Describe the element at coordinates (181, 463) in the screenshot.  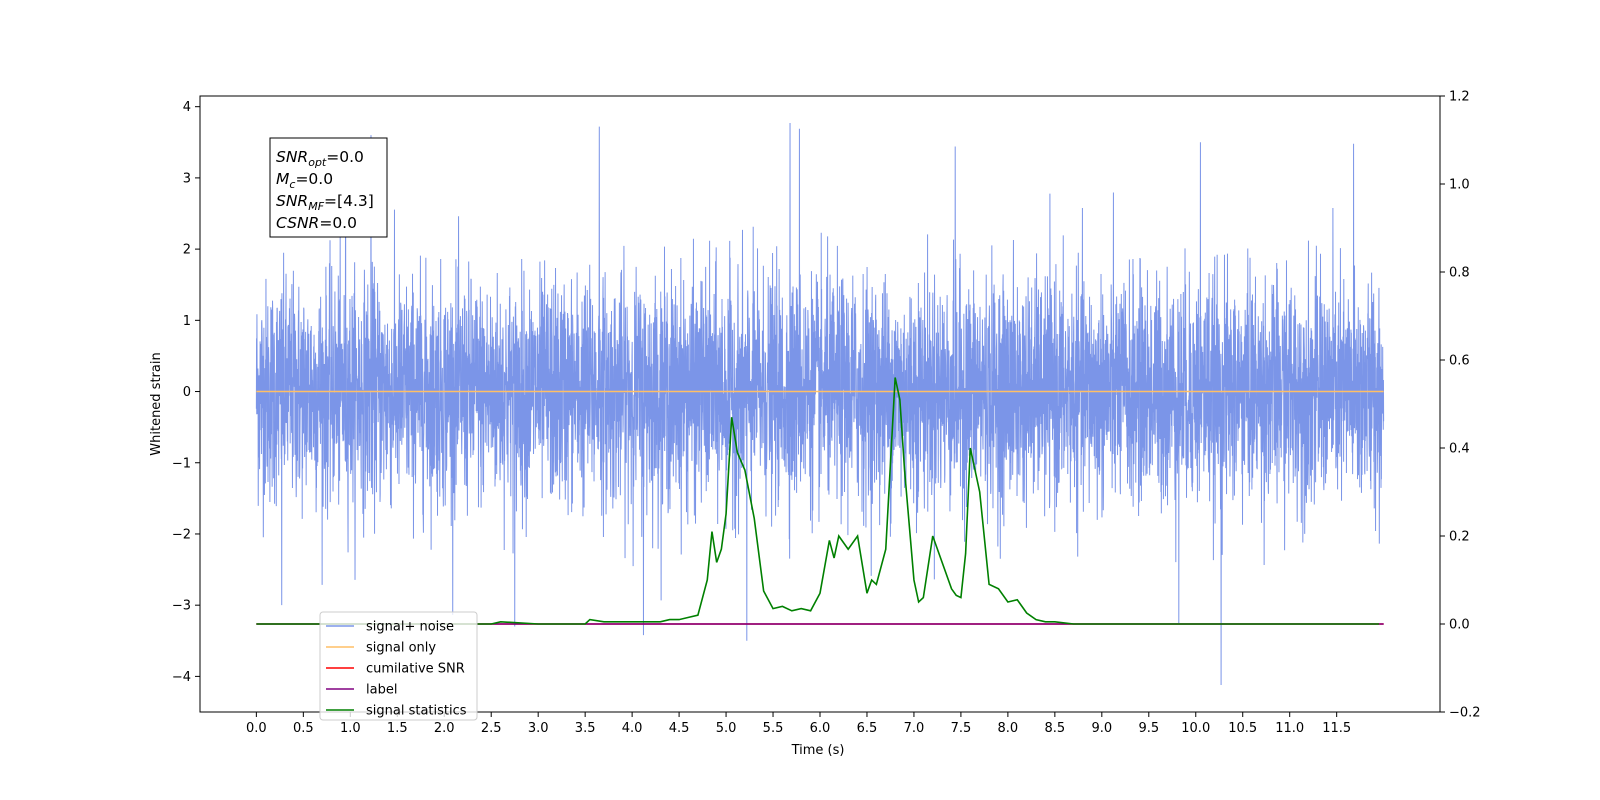
I see `y-tick-label: −1` at that location.